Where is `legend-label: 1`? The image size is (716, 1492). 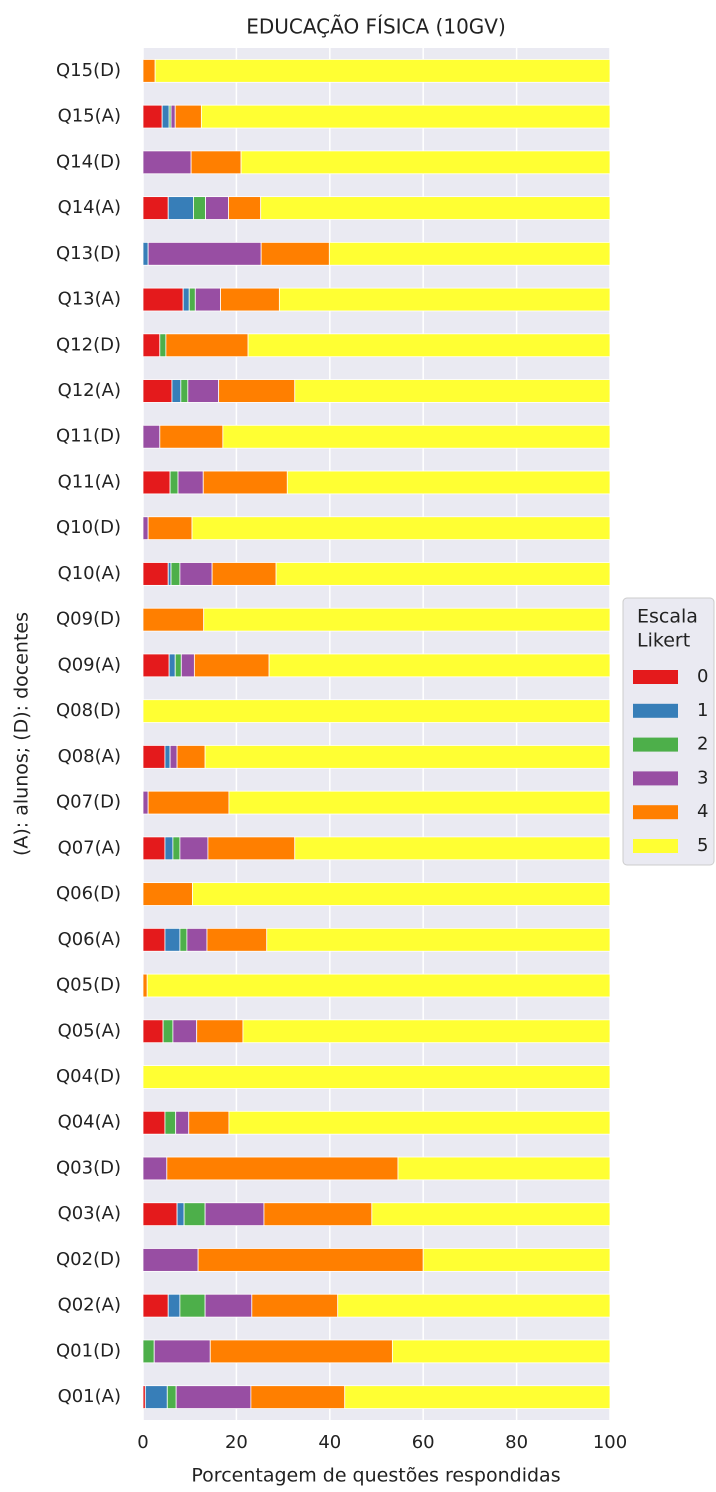
legend-label: 1 is located at coordinates (702, 710).